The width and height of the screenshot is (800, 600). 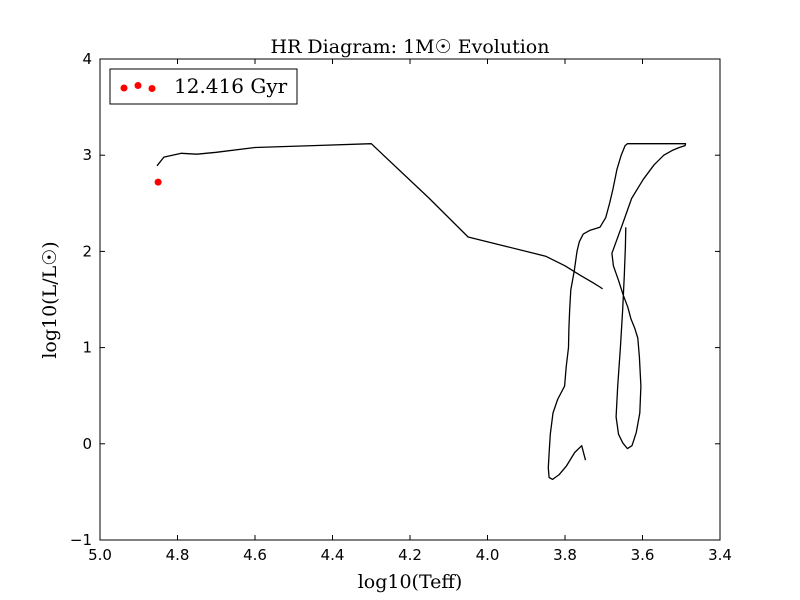 I want to click on x-tick-label: 3.8, so click(x=565, y=555).